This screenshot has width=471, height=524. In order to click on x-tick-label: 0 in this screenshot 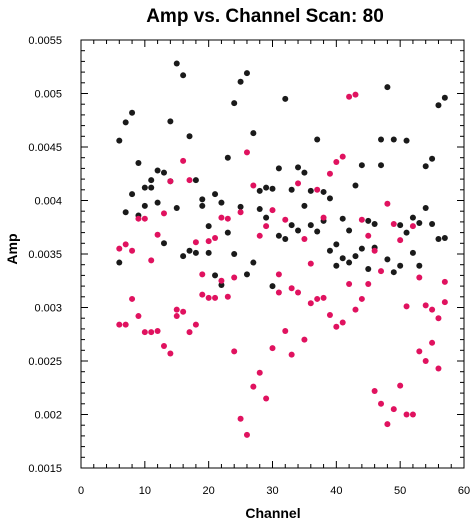, I will do `click(81, 491)`.